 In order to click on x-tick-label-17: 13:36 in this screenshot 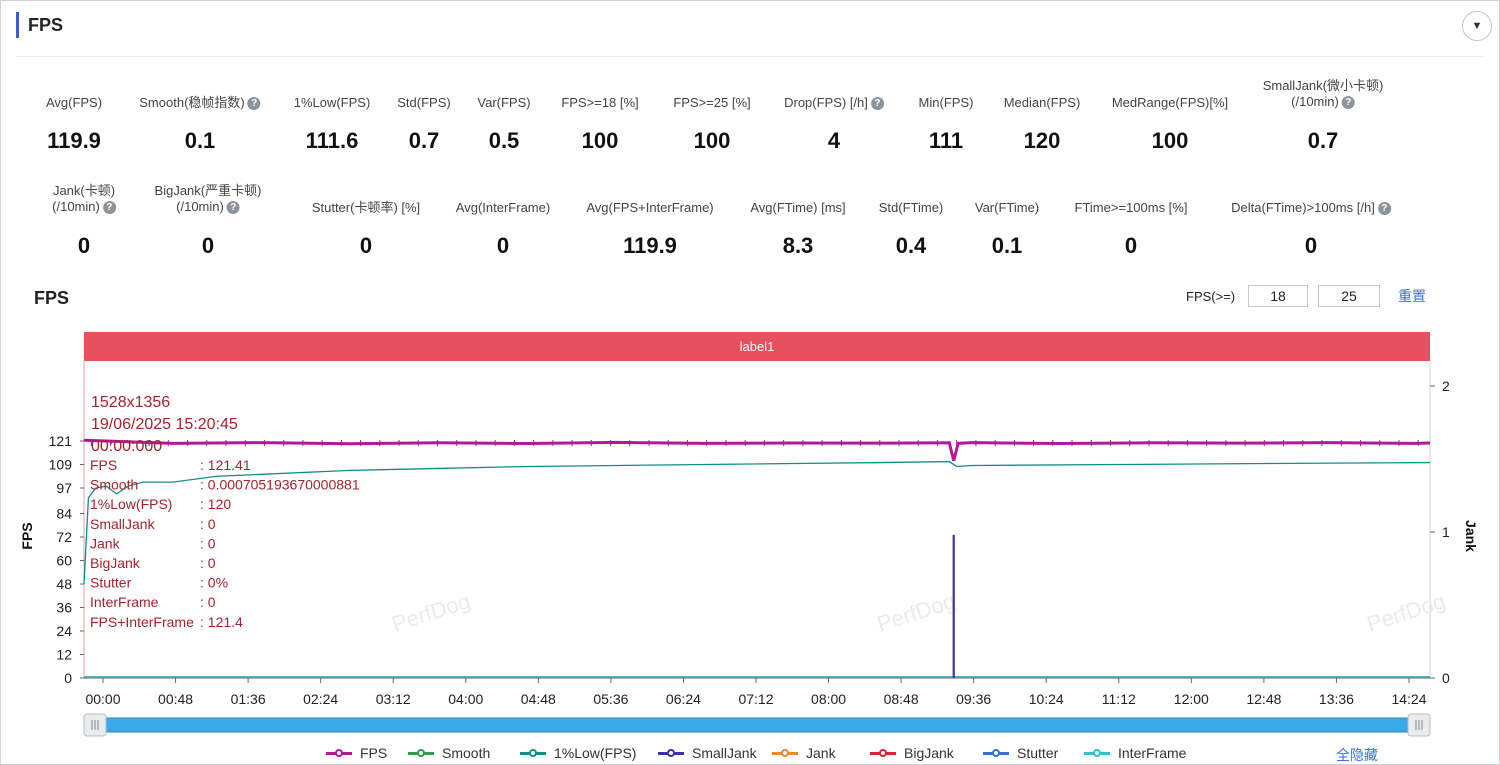, I will do `click(1336, 699)`.